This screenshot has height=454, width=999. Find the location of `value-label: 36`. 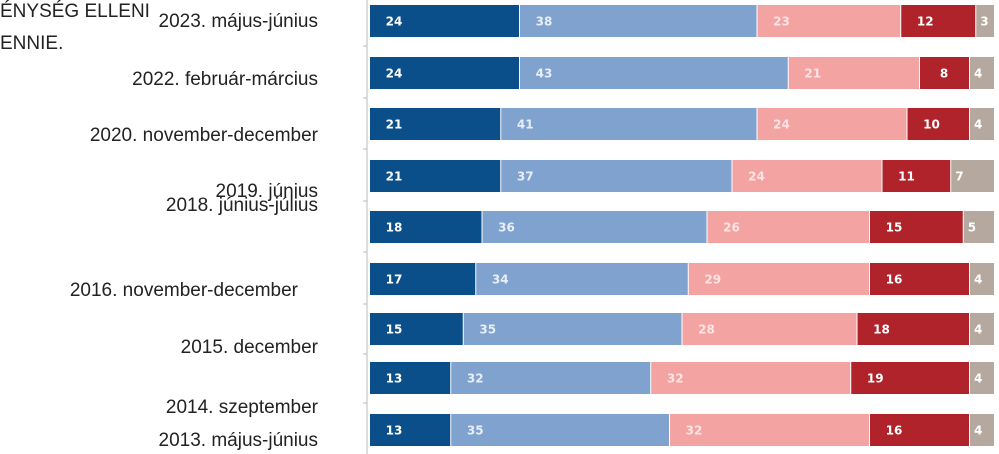

value-label: 36 is located at coordinates (506, 228).